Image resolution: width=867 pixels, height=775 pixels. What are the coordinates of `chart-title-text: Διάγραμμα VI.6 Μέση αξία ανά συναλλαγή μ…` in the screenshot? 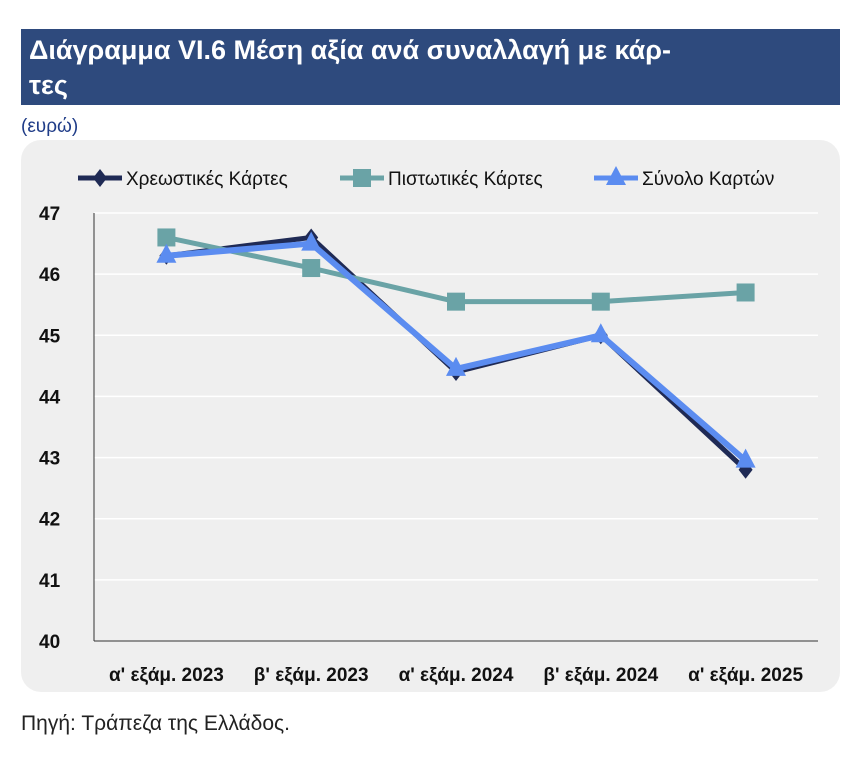 It's located at (350, 67).